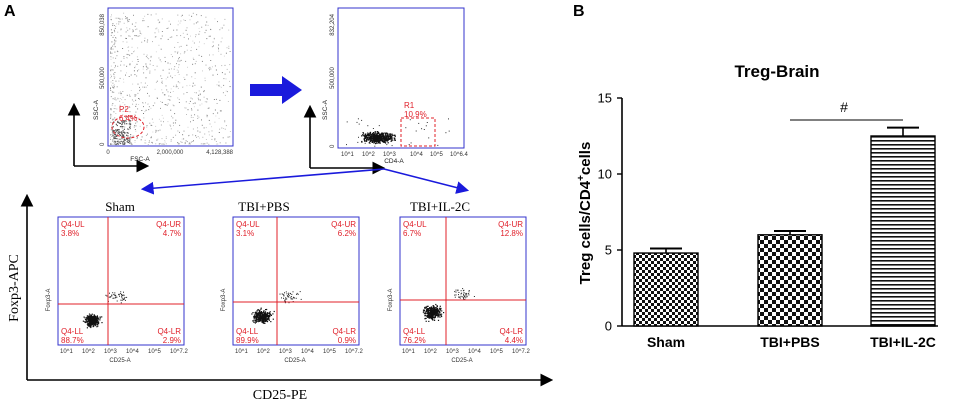  Describe the element at coordinates (285, 352) in the screenshot. I see `quad-xtick: 10^3` at that location.